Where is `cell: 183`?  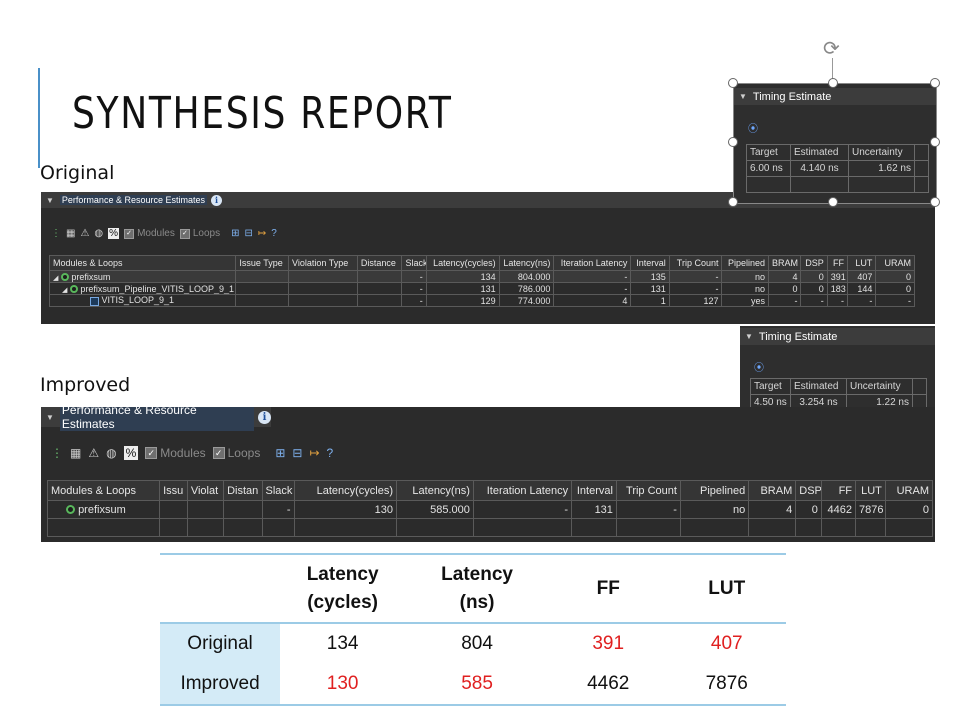
cell: 183 is located at coordinates (837, 288).